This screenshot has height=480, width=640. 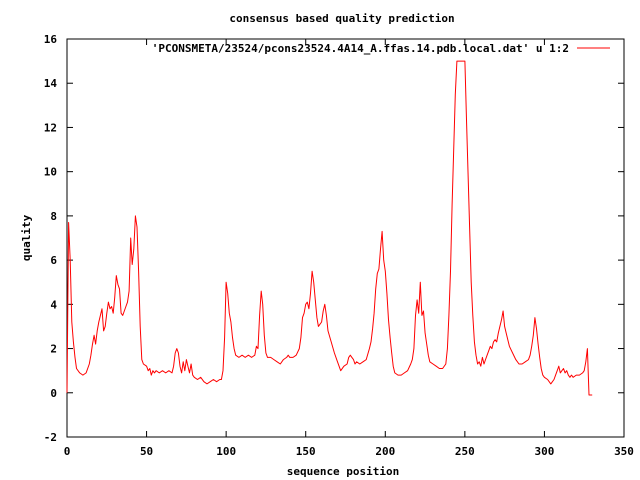 What do you see at coordinates (53, 216) in the screenshot?
I see `y-tick-label: 8` at bounding box center [53, 216].